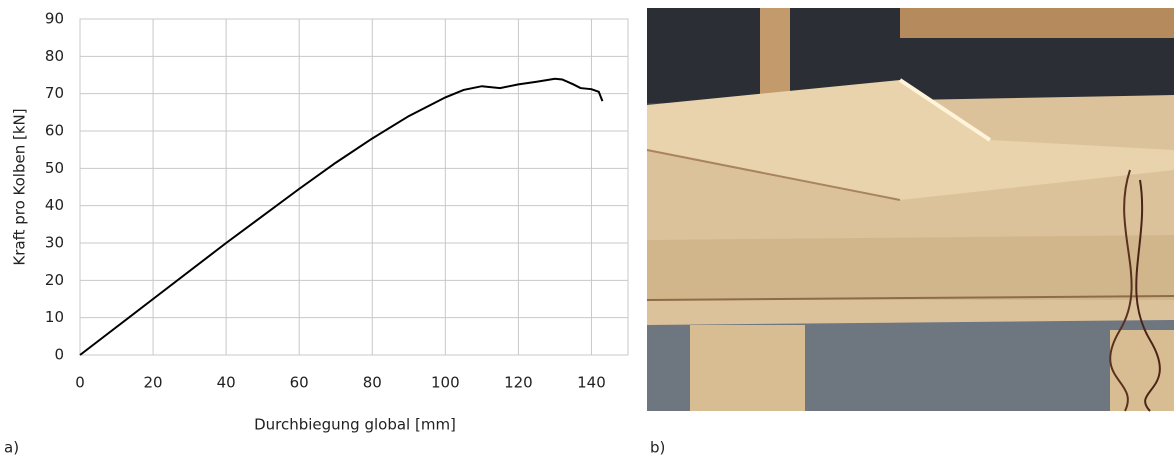 Image resolution: width=1174 pixels, height=463 pixels. I want to click on y-tick-label: 70, so click(54, 93).